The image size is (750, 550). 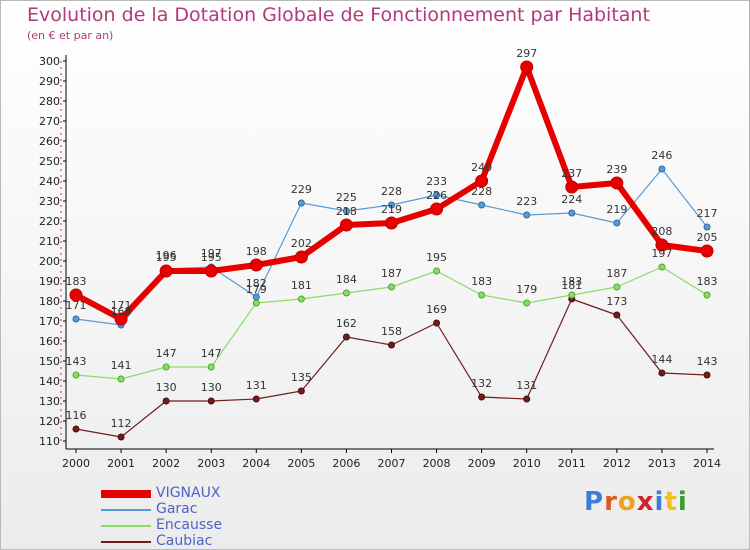 I want to click on y-tick-label: 150, so click(x=49, y=361).